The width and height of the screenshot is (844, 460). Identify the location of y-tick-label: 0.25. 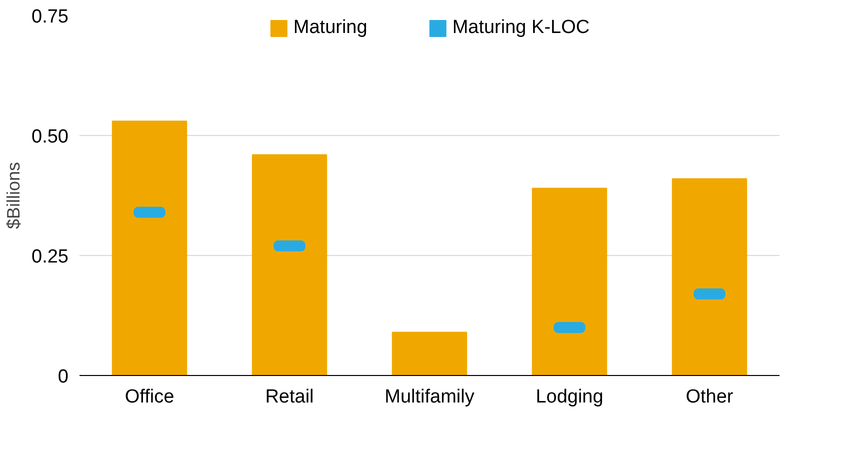
(50, 257).